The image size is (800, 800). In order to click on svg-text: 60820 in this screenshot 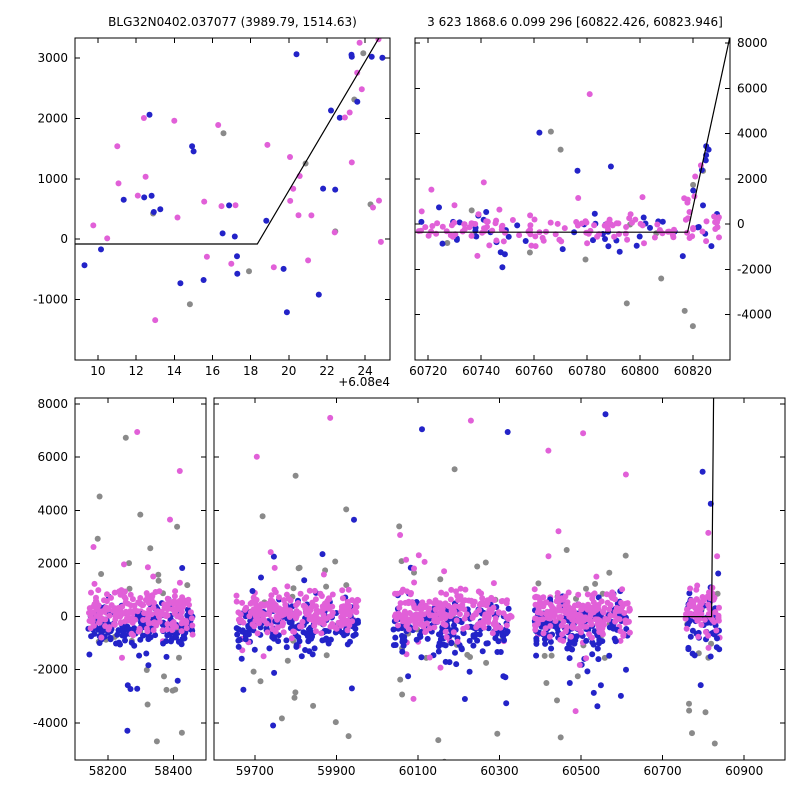, I will do `click(693, 371)`.